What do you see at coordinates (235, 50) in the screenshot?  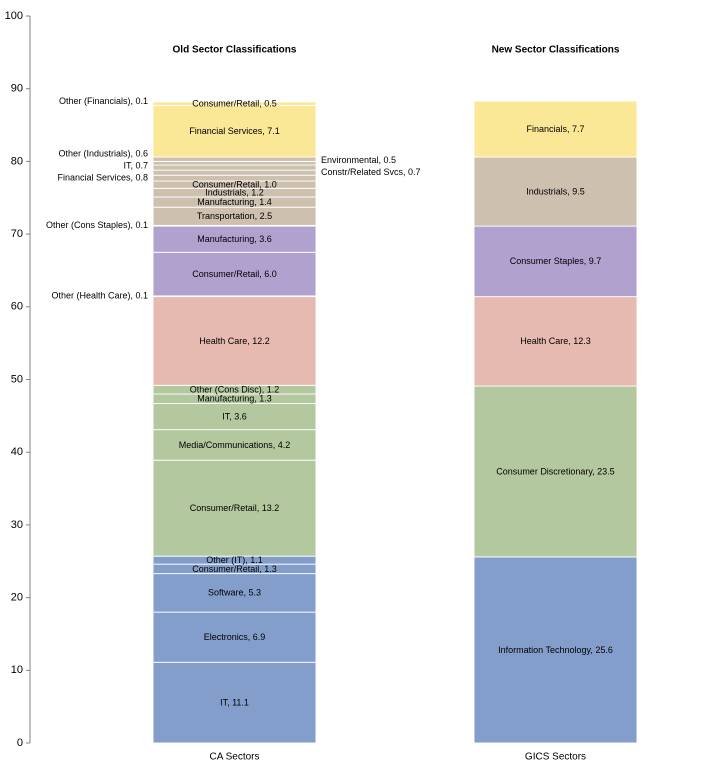 I see `column-title: Old Sector Classifications` at bounding box center [235, 50].